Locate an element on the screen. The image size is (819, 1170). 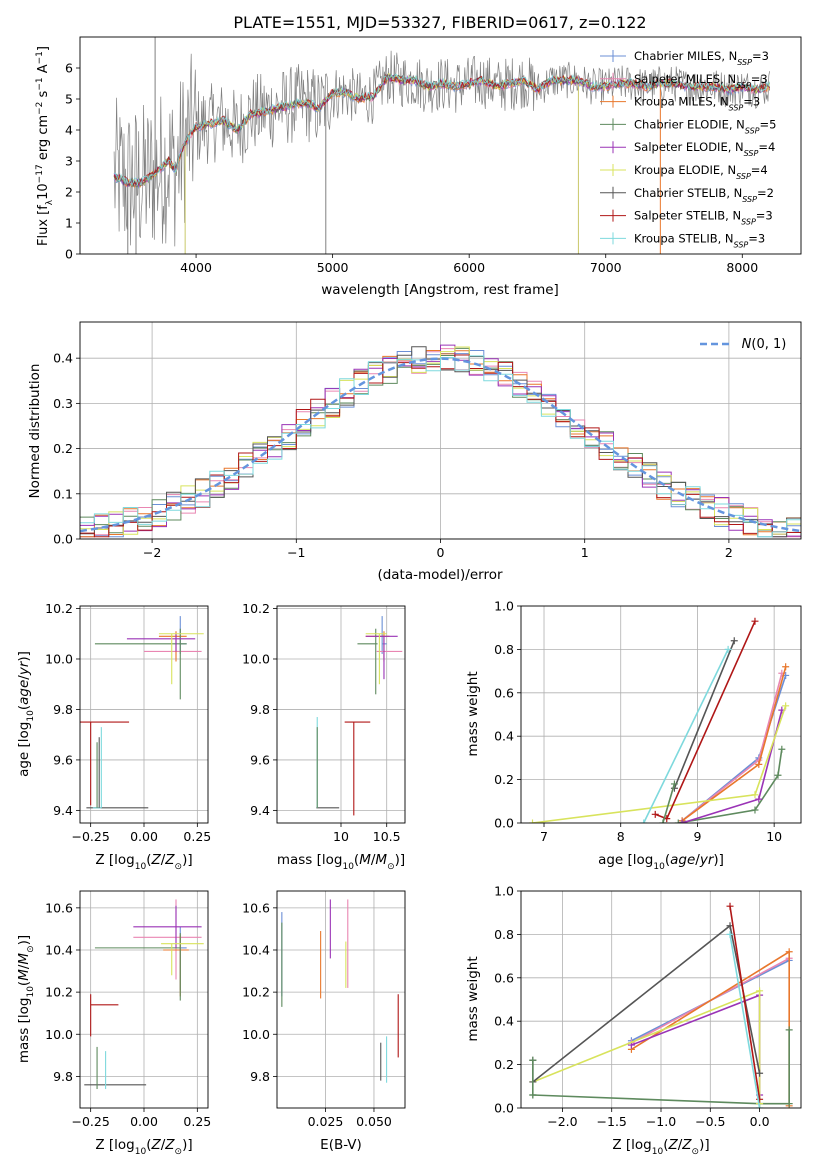
y-tick-label: 3 is located at coordinates (69, 161).